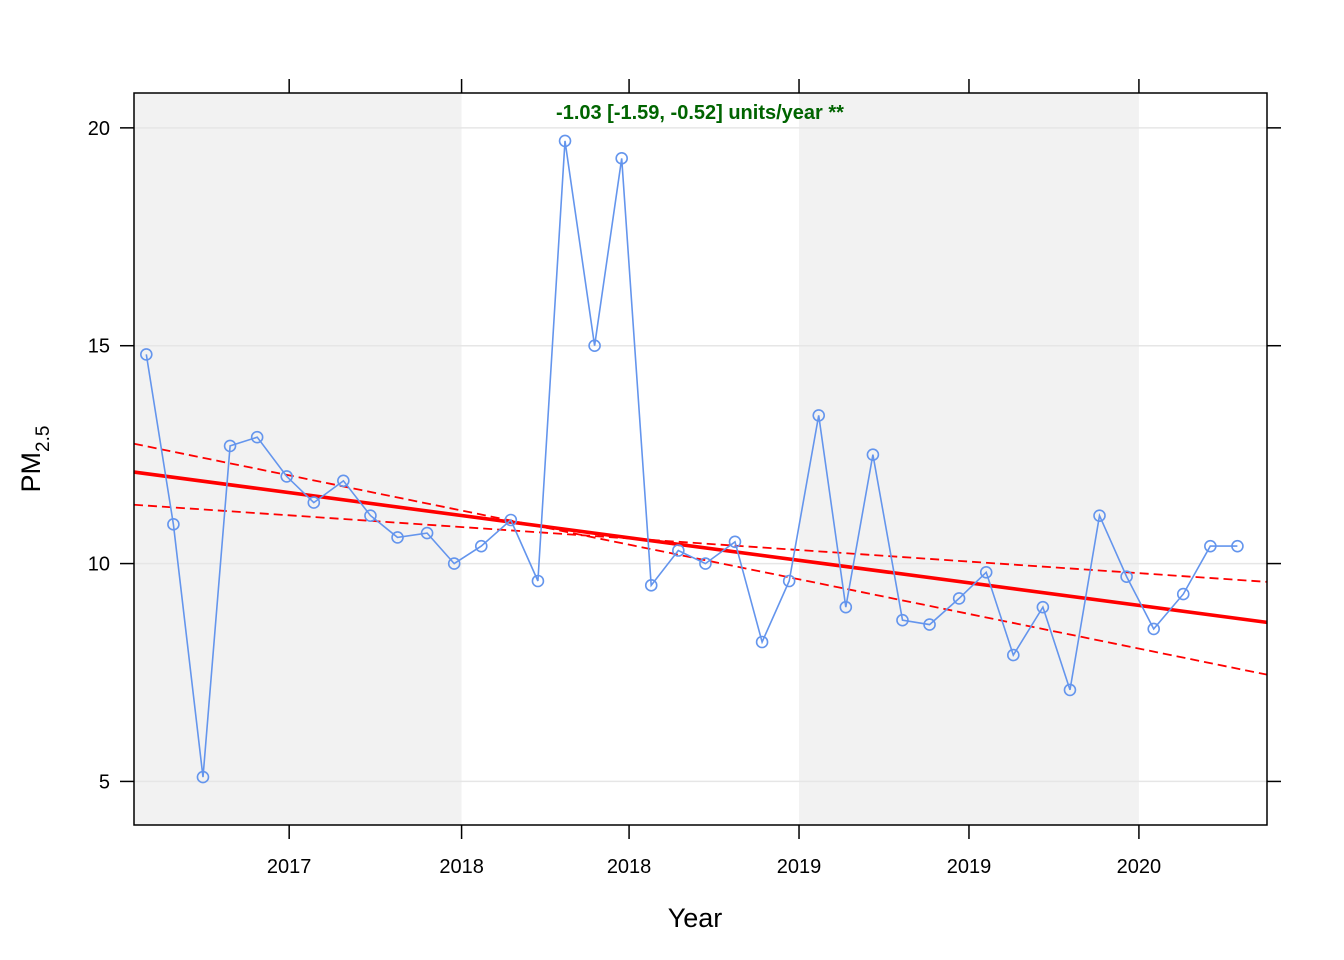 This screenshot has height=960, width=1344. Describe the element at coordinates (700, 113) in the screenshot. I see `trend-annotation: -1.03 [-1.59, -0.52] units/year **` at that location.